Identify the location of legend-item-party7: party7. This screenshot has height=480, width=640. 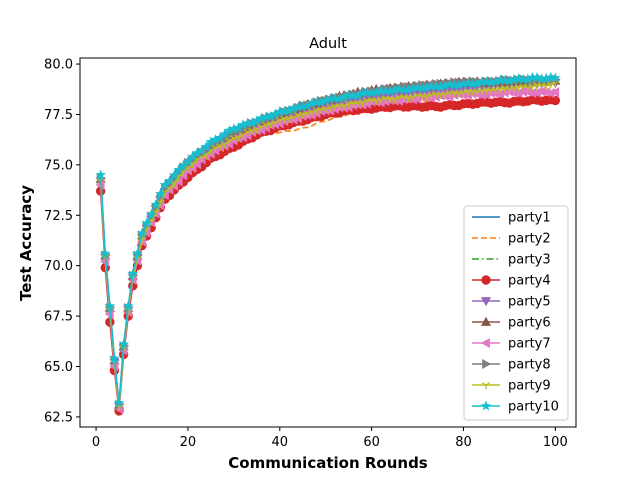
(511, 344).